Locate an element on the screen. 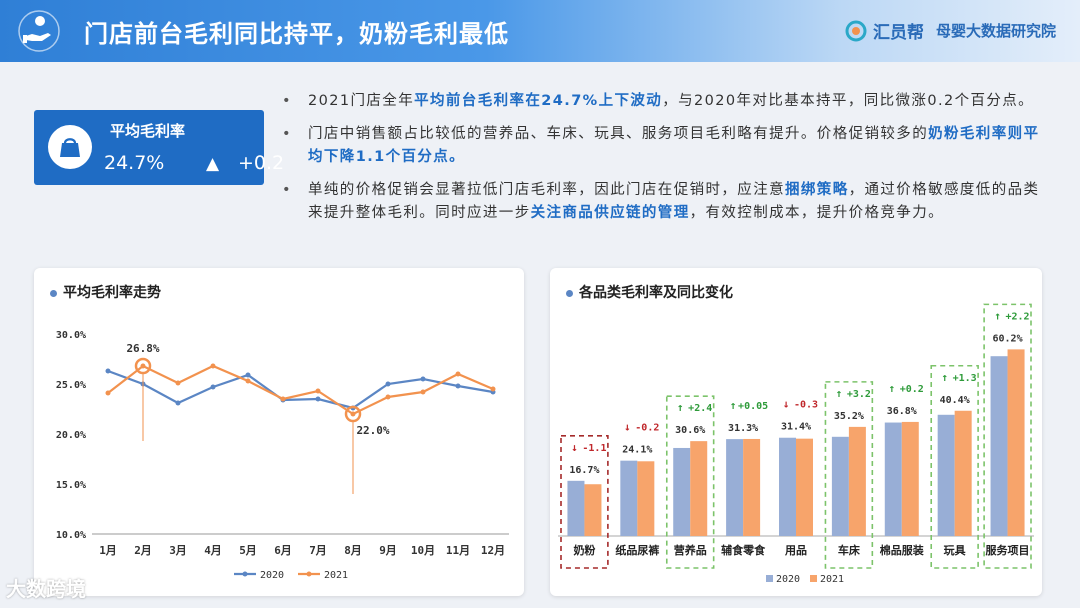 This screenshot has width=1080, height=608. up-triangle-icon: ▲ is located at coordinates (213, 164).